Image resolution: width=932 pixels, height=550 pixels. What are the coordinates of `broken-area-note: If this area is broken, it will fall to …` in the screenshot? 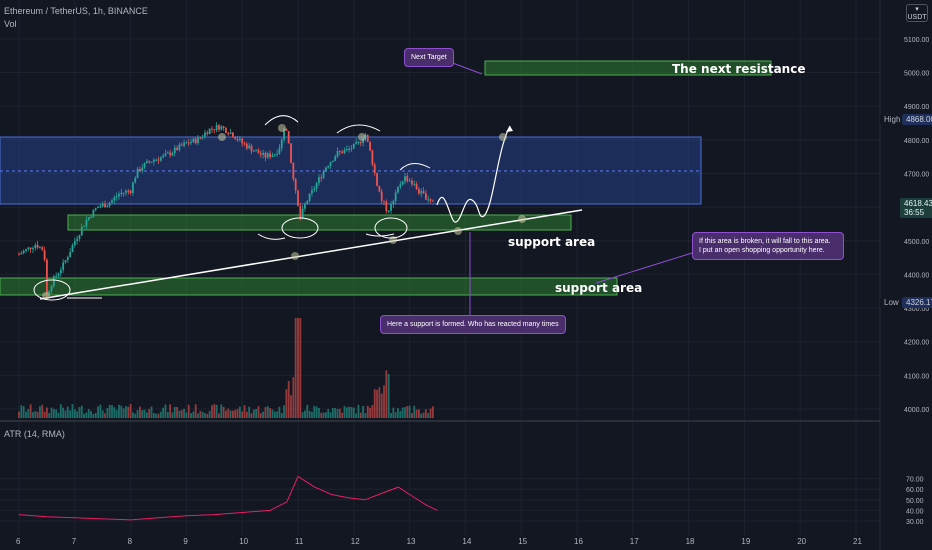 It's located at (768, 246).